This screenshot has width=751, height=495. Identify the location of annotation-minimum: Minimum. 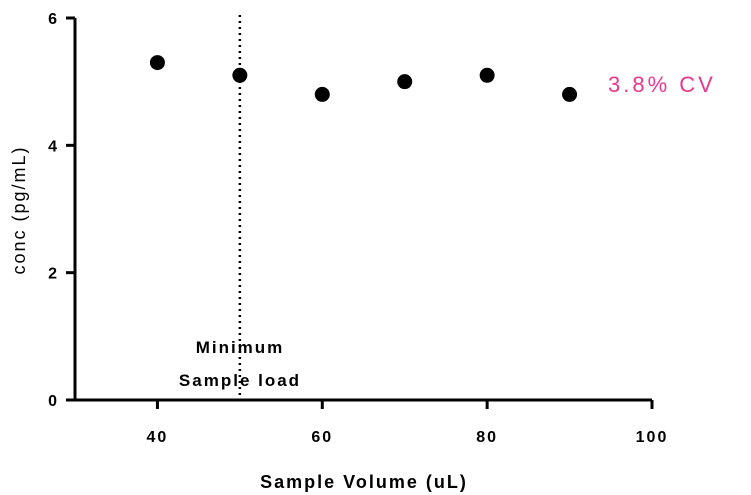
(240, 347).